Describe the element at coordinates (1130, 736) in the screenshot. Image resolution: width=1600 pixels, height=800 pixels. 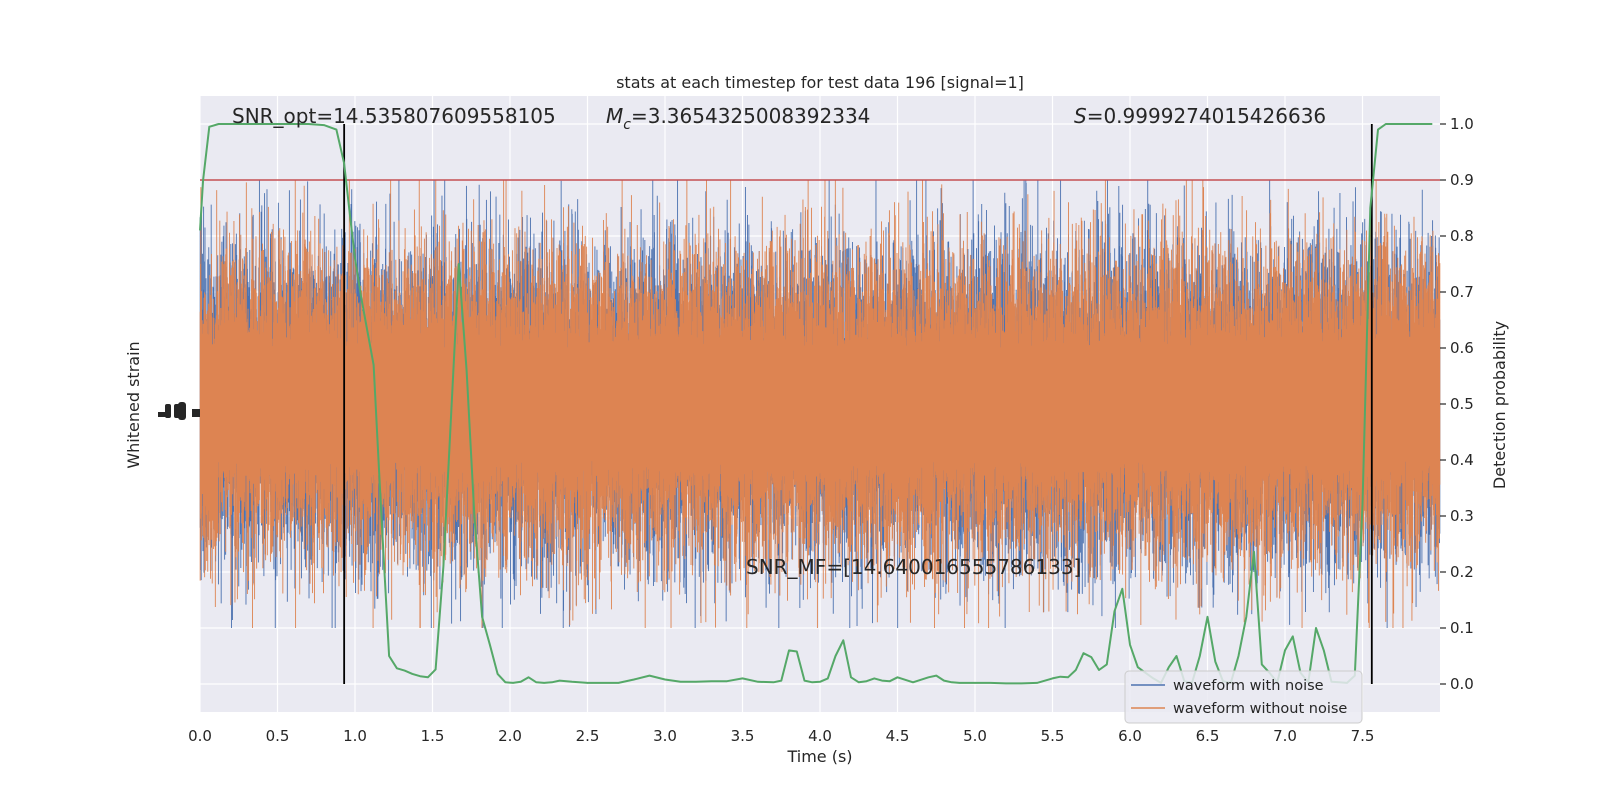
I see `x-tick-label-12: 6.0` at that location.